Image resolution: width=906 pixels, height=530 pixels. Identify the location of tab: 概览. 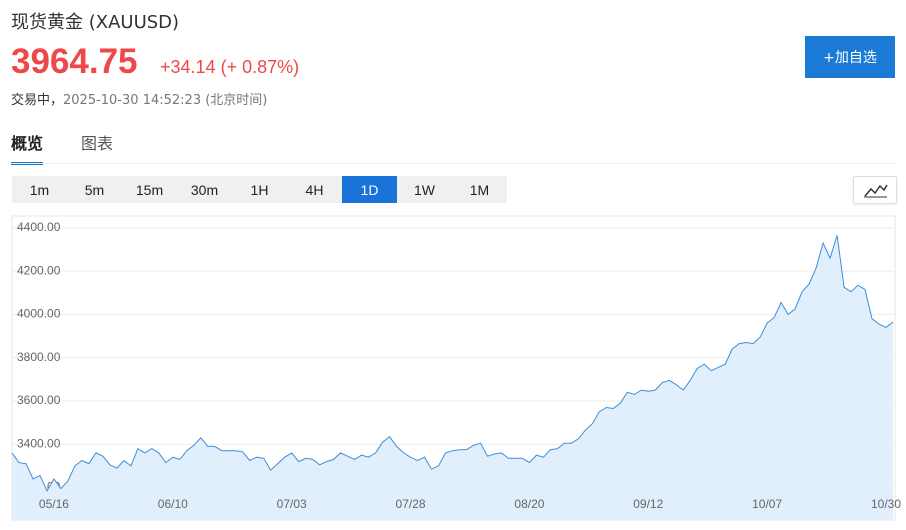
(27, 147).